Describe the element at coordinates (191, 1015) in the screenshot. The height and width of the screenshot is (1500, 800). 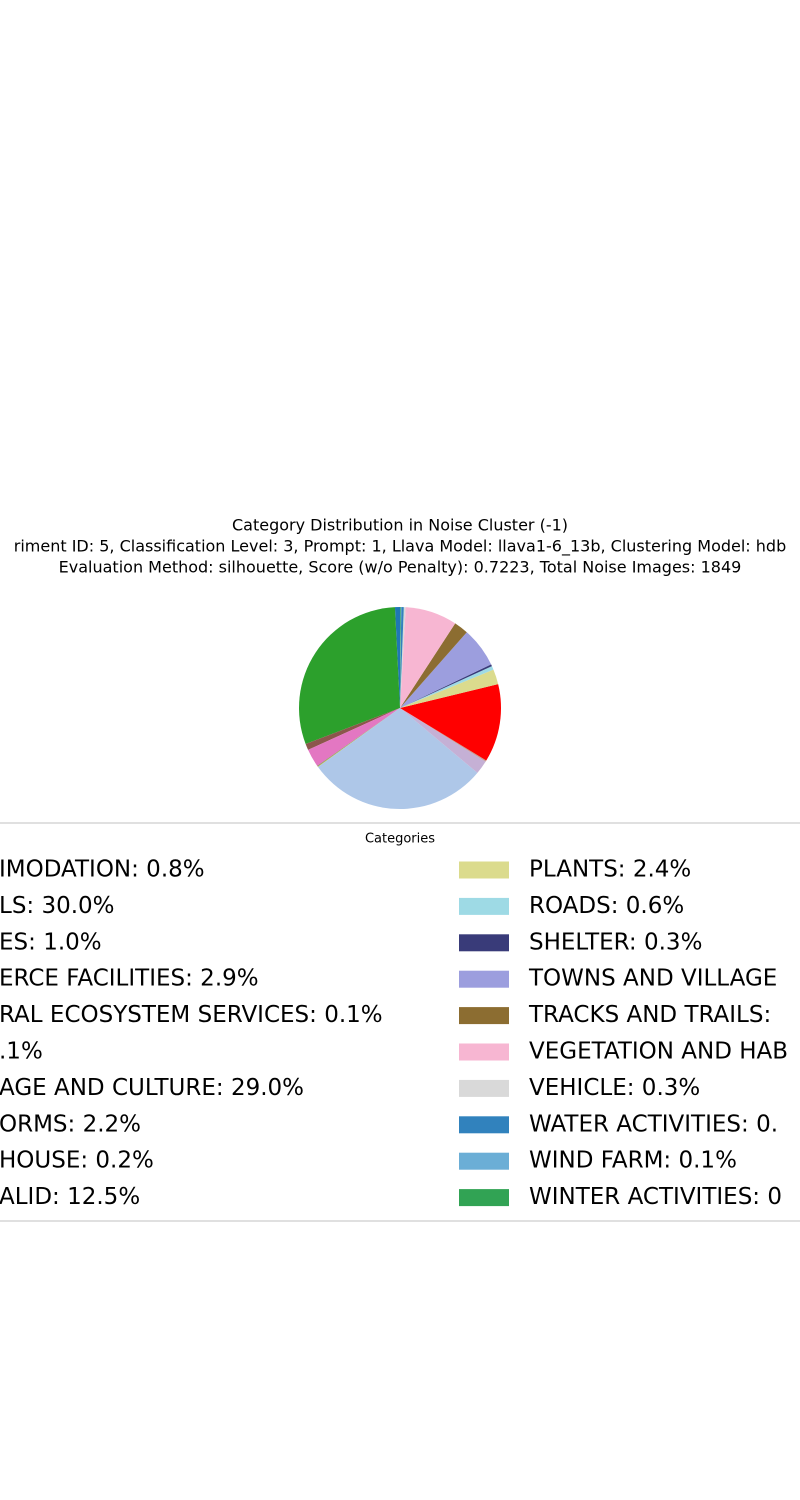
I see `legend-label: RAL ECOSYSTEM SERVICES: 0.1%` at that location.